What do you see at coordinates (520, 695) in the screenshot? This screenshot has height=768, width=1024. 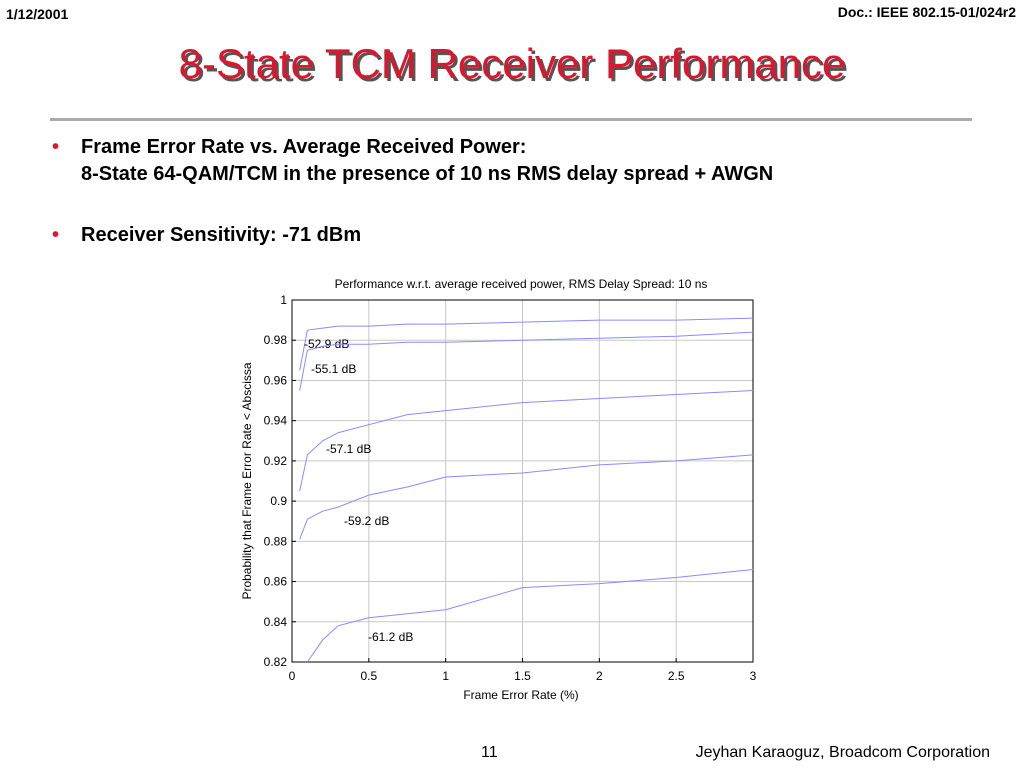 I see `x-axis-label: Frame Error Rate (%)` at bounding box center [520, 695].